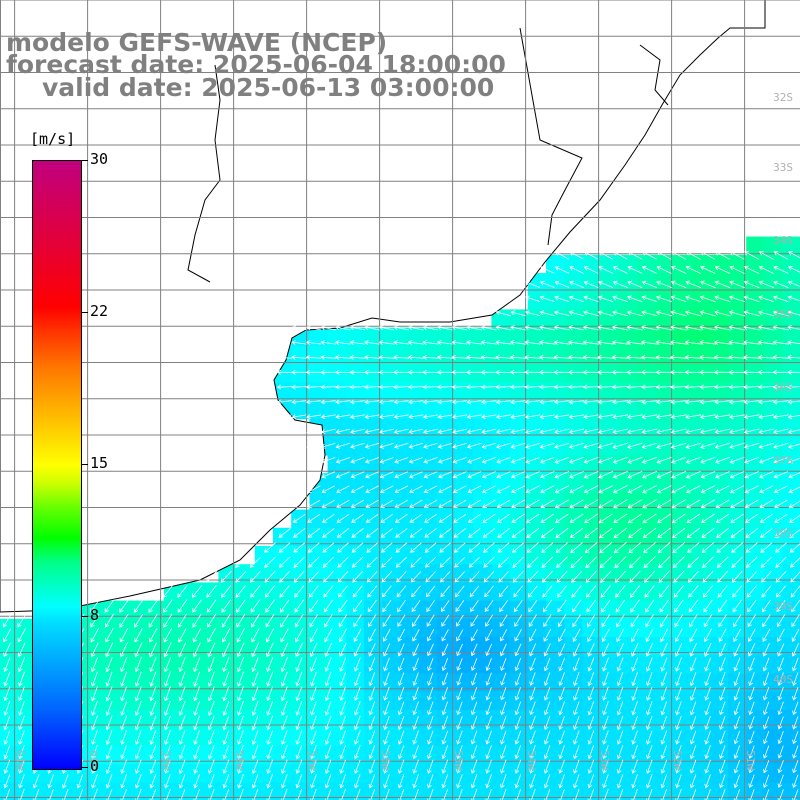 Image resolution: width=800 pixels, height=800 pixels. I want to click on title-model: modelo GEFS-WAVE (NCEP), so click(197, 42).